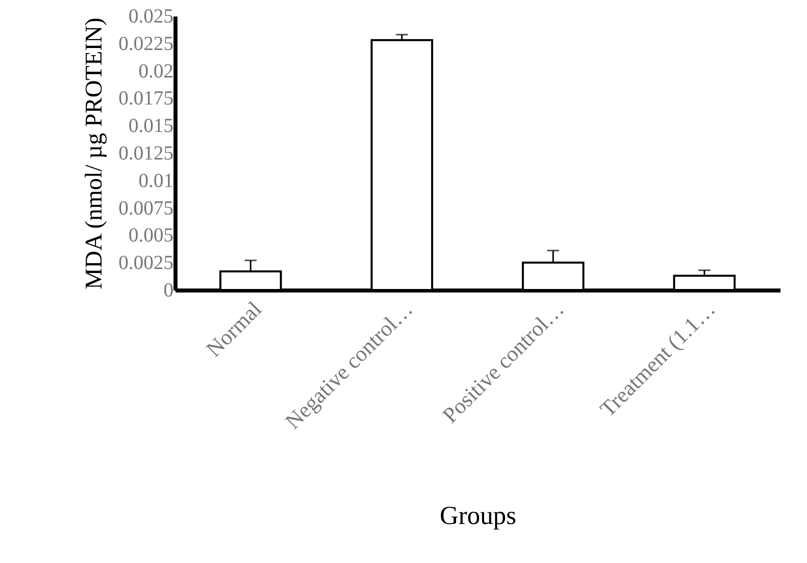 The width and height of the screenshot is (807, 563). What do you see at coordinates (146, 153) in the screenshot?
I see `y-tick-label: 0.0125` at bounding box center [146, 153].